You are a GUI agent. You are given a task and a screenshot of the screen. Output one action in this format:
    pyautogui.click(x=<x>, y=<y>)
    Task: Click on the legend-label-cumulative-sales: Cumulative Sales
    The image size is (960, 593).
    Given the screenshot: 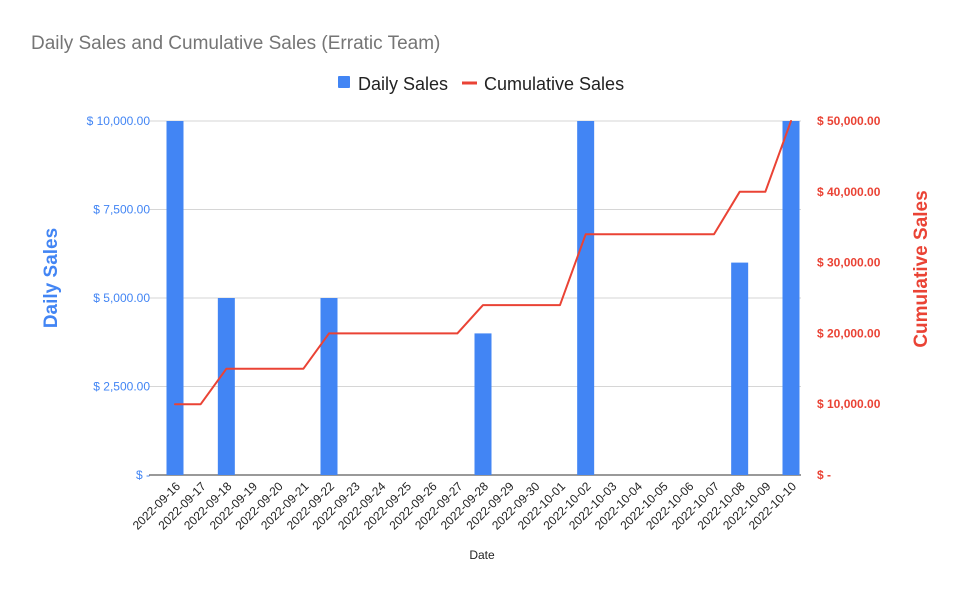 What is the action you would take?
    pyautogui.click(x=554, y=84)
    